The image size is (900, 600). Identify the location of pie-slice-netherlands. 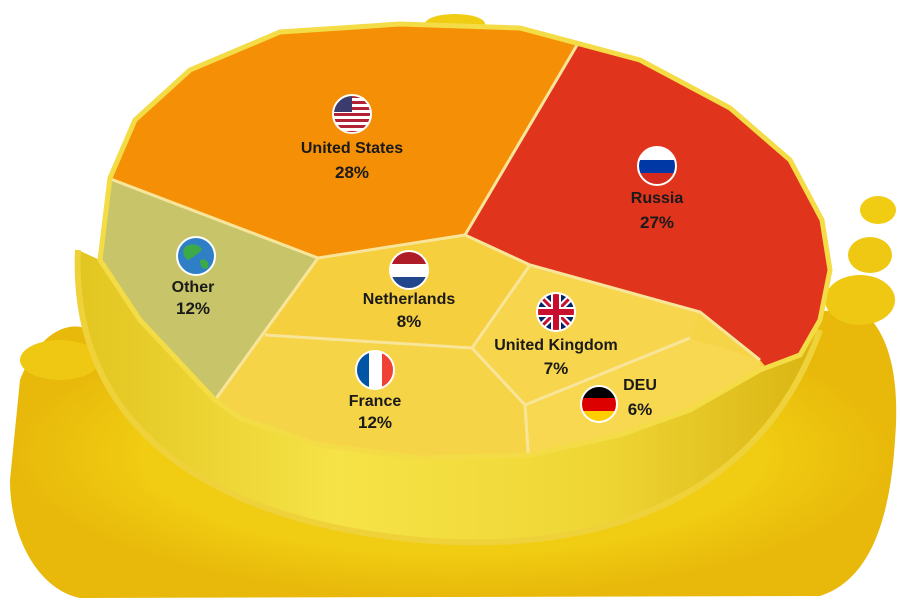
(397, 291).